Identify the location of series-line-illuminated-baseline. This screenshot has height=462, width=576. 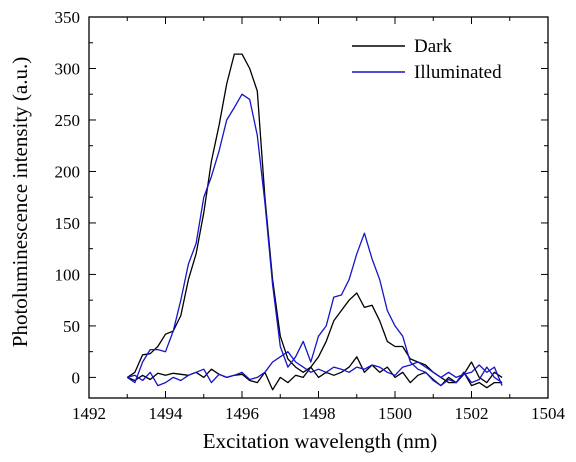
(315, 369).